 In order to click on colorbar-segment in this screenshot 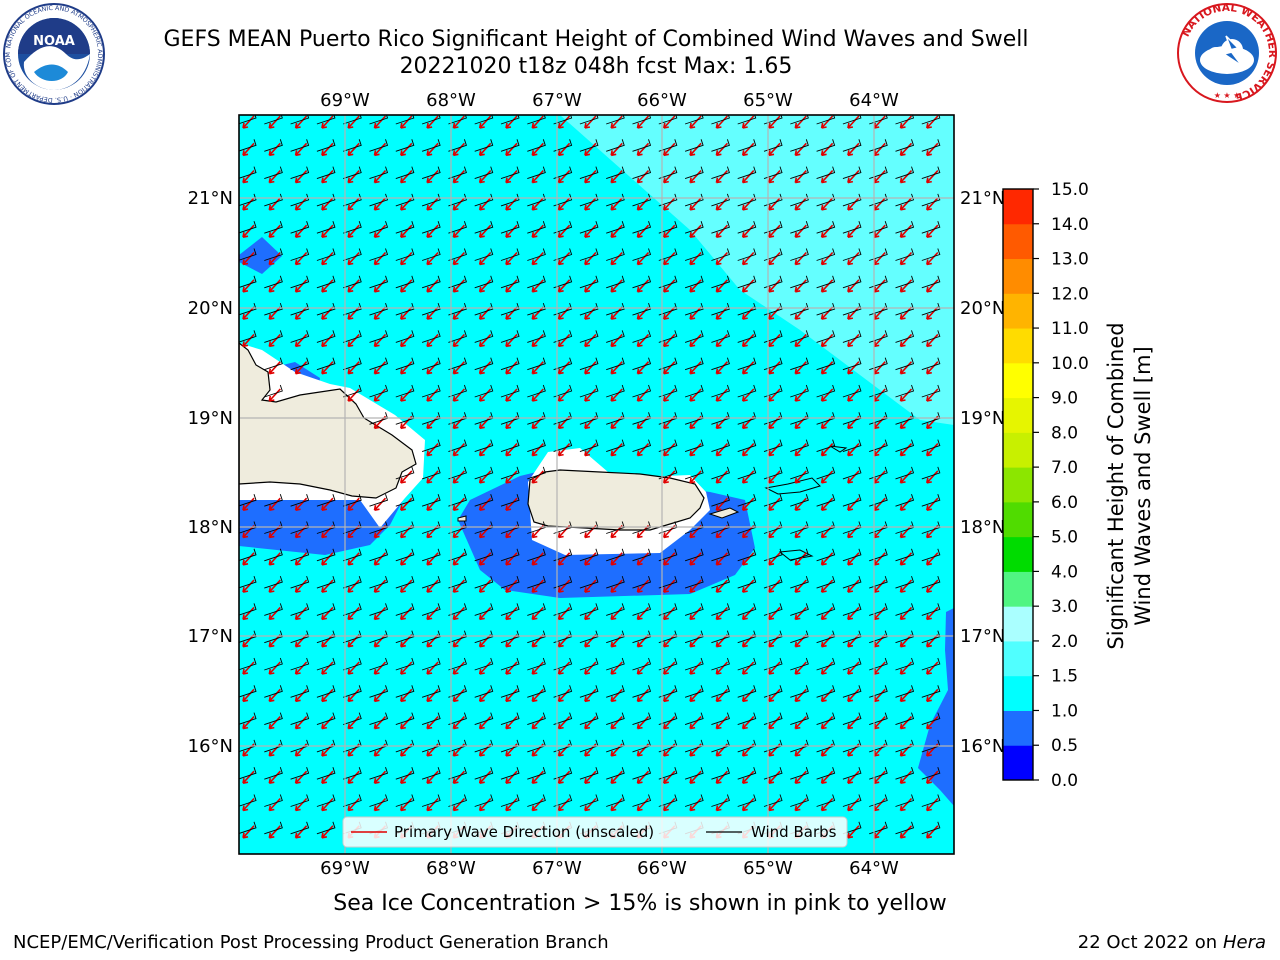, I will do `click(1018, 207)`.